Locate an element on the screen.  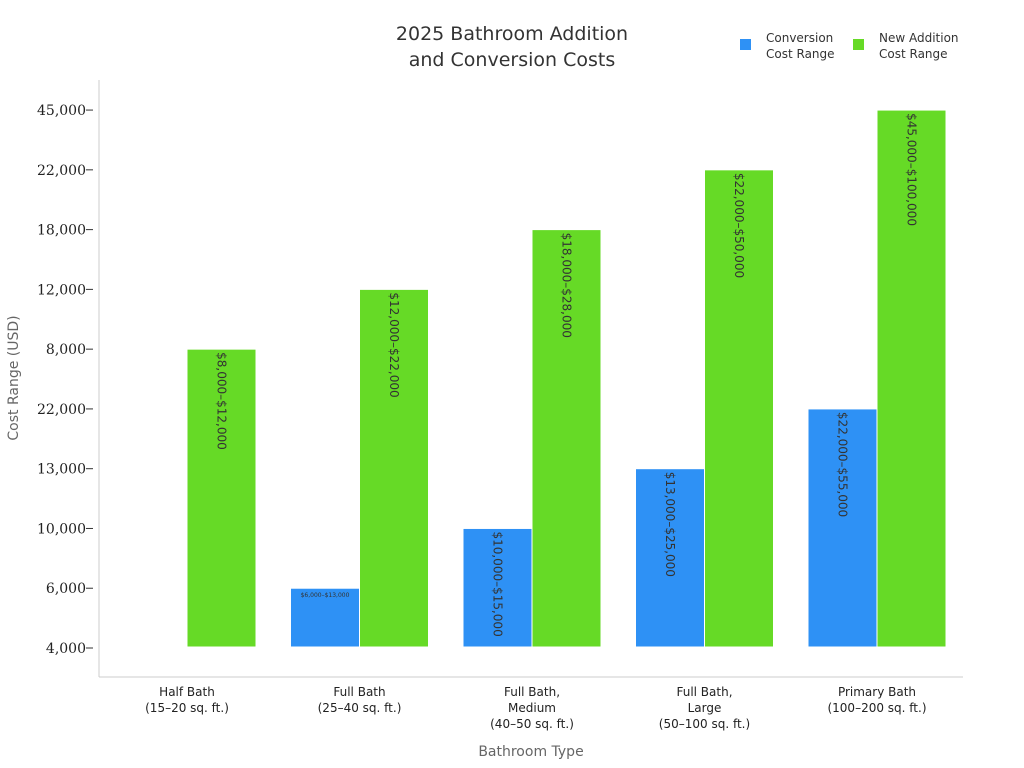
x-axis-title: Bathroom Type is located at coordinates (530, 752).